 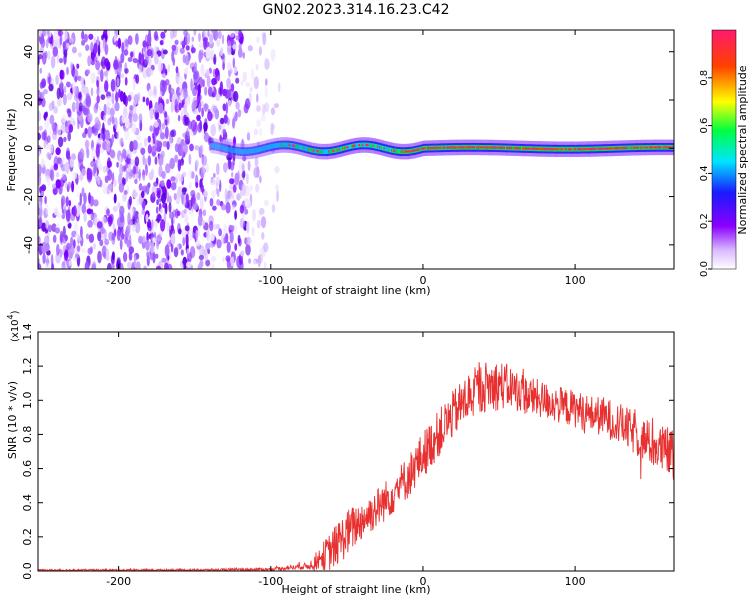 What do you see at coordinates (355, 589) in the screenshot?
I see `snr-x-axis-label: Height of straight line (km)` at bounding box center [355, 589].